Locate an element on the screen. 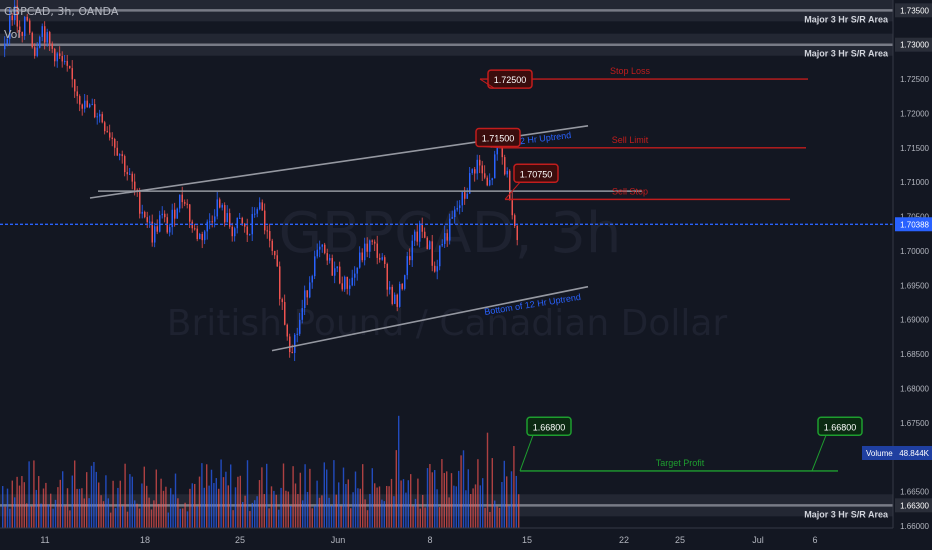 This screenshot has height=550, width=932. sr-axis-tag-text: 1.73500 is located at coordinates (914, 10).